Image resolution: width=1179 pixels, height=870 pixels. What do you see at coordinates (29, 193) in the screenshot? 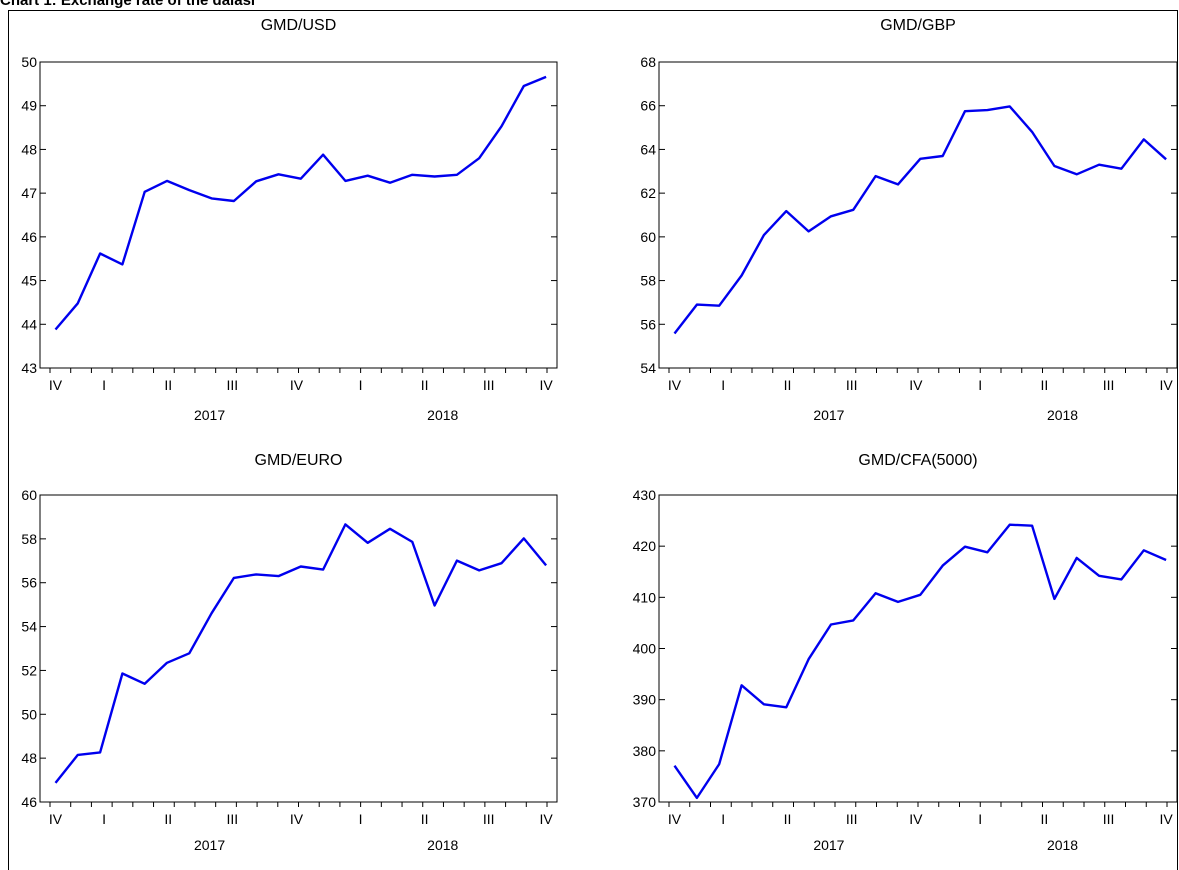
I see `y-tick-label: 47` at bounding box center [29, 193].